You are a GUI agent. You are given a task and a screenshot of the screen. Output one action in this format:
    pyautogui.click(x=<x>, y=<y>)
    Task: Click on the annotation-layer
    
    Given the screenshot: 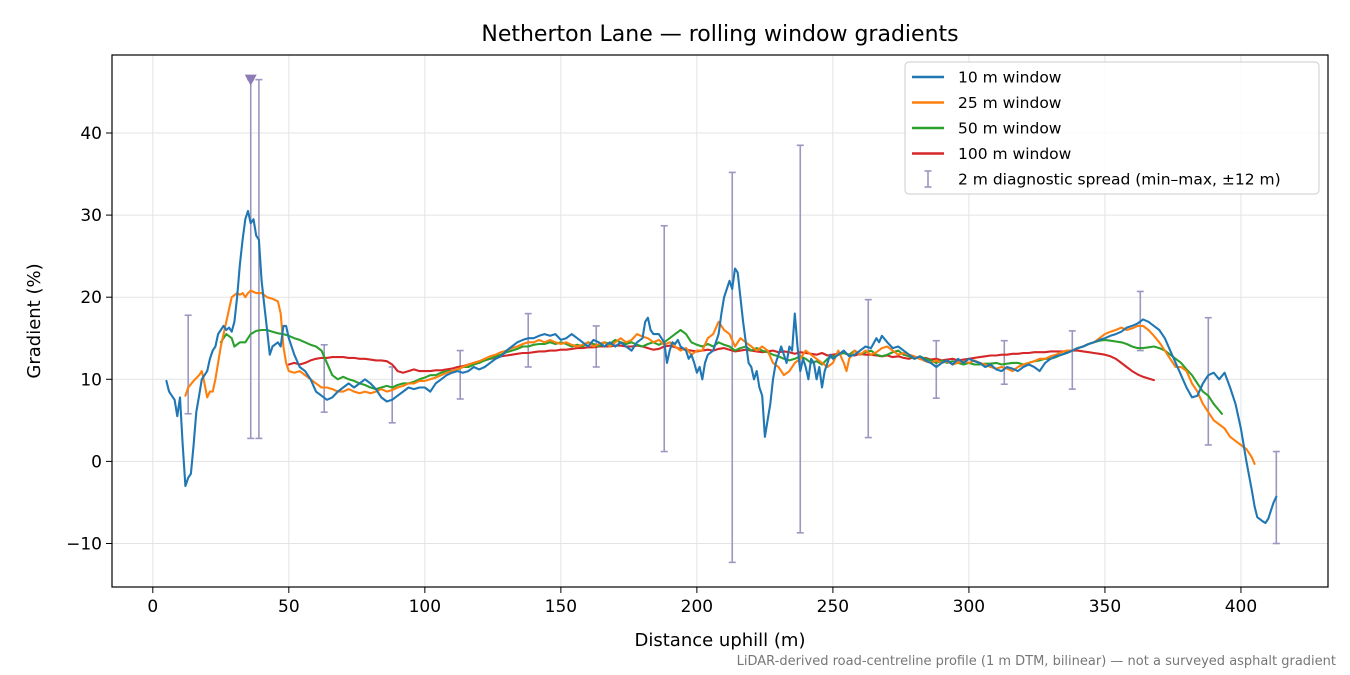 What is the action you would take?
    pyautogui.click(x=250, y=80)
    